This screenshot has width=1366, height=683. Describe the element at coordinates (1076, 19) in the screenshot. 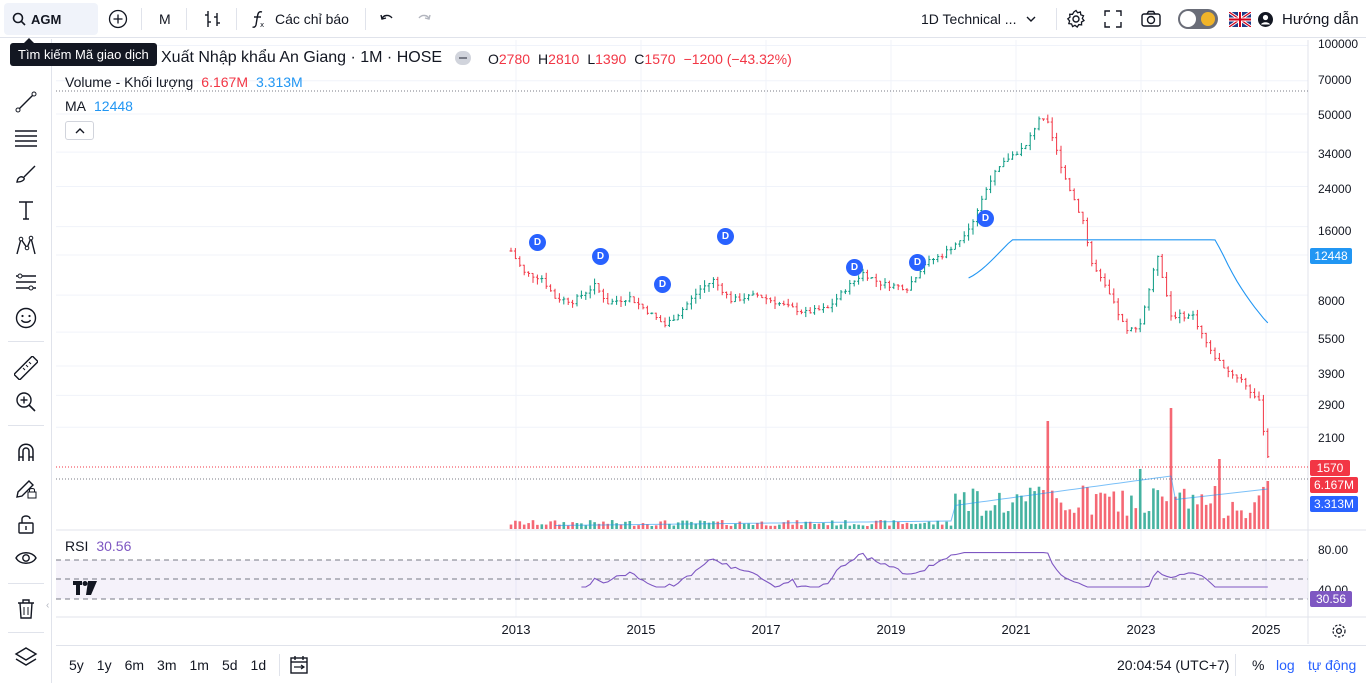

I see `settings-button` at that location.